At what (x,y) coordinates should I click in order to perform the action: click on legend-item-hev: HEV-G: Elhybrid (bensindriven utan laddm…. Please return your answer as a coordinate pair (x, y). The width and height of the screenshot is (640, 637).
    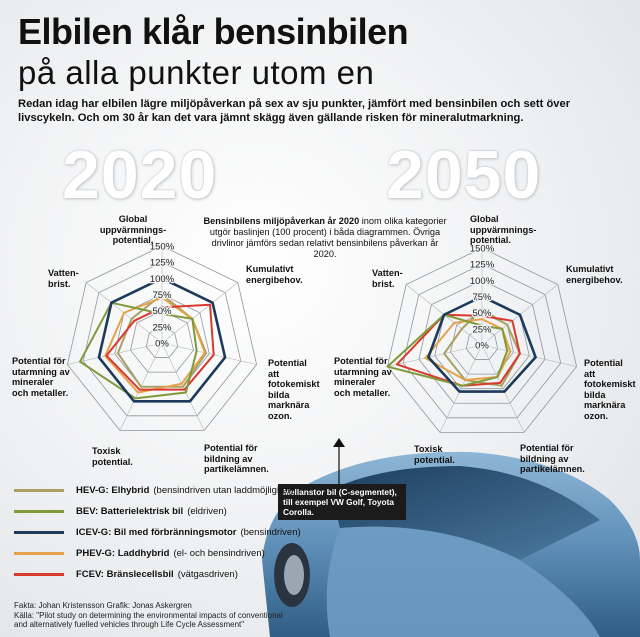
    Looking at the image, I should click on (157, 490).